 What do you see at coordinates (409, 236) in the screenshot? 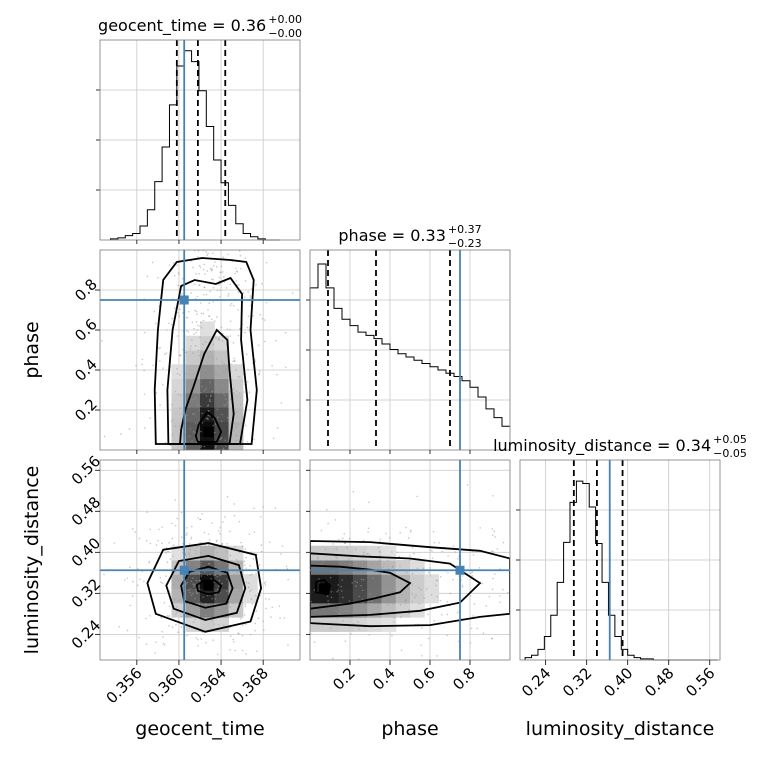
I see `hist-title-phase: phase = 0.33 +0.37−0.23` at bounding box center [409, 236].